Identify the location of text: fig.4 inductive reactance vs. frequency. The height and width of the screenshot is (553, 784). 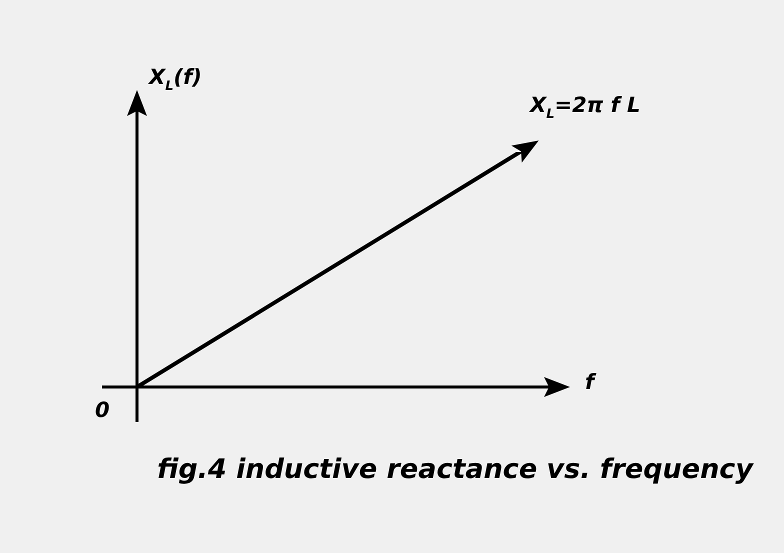
(455, 469).